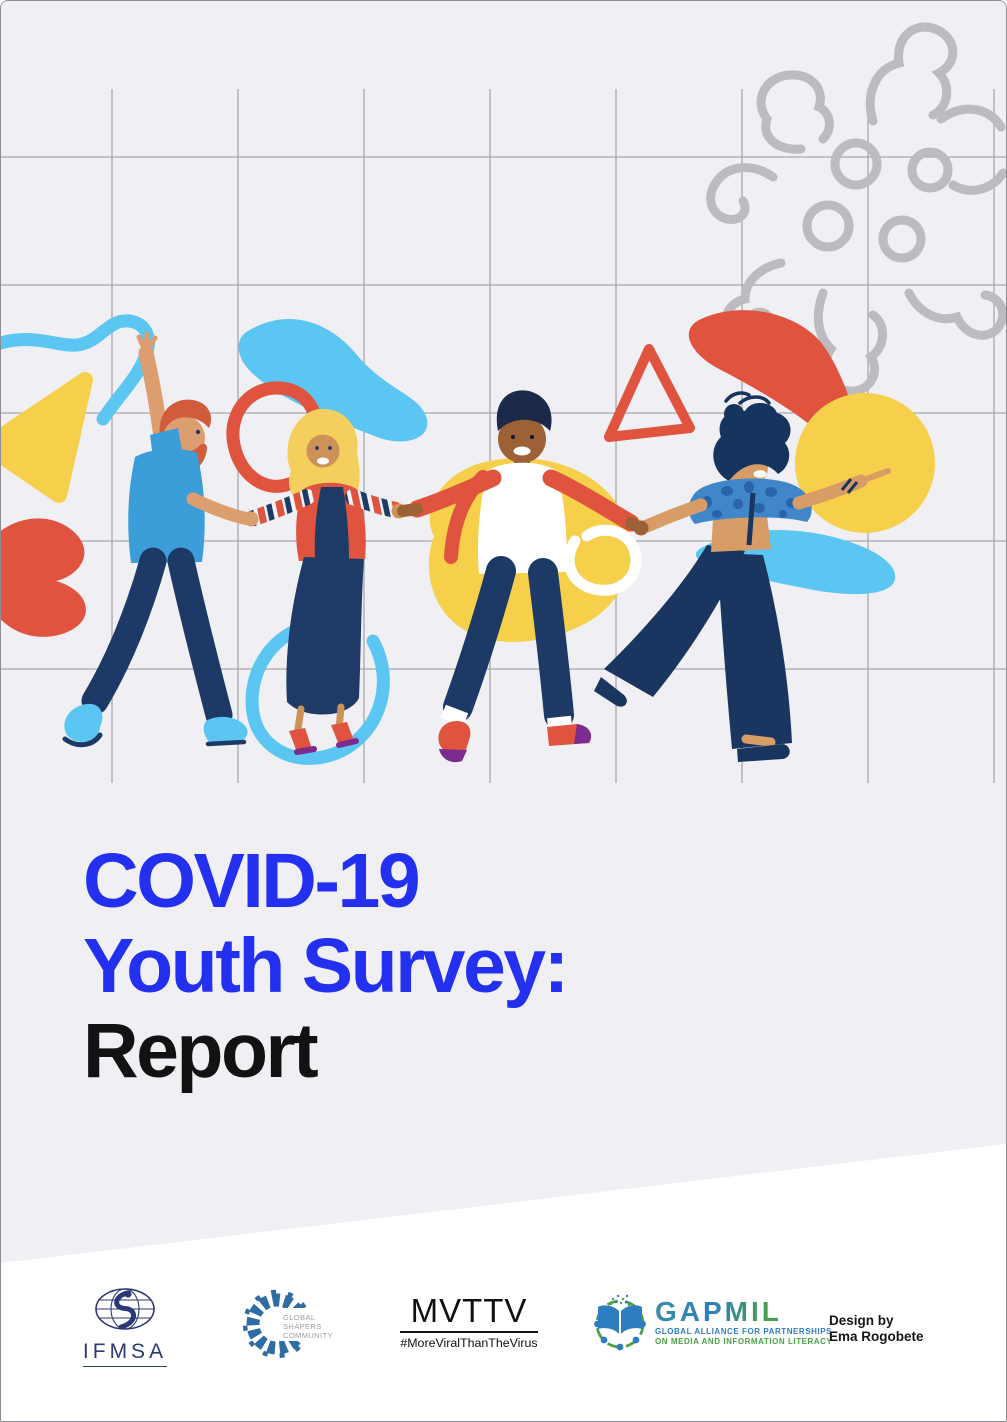  I want to click on gapmil-subtitle-1: GLOBAL ALLIANCE FOR PARTNERSHIPS, so click(744, 1331).